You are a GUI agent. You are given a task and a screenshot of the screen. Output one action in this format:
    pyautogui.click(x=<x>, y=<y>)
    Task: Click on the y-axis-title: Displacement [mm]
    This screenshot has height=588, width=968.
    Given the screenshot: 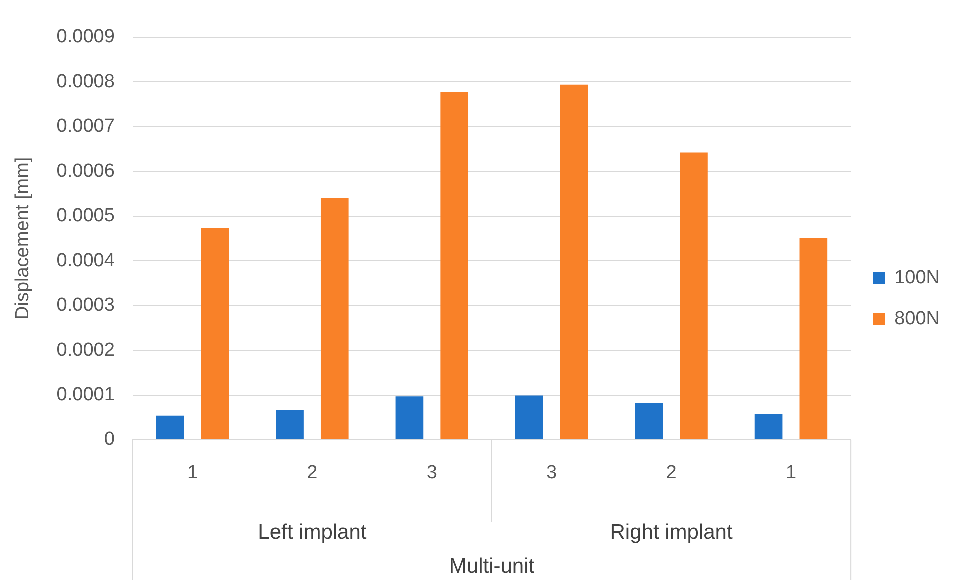 What is the action you would take?
    pyautogui.click(x=23, y=238)
    